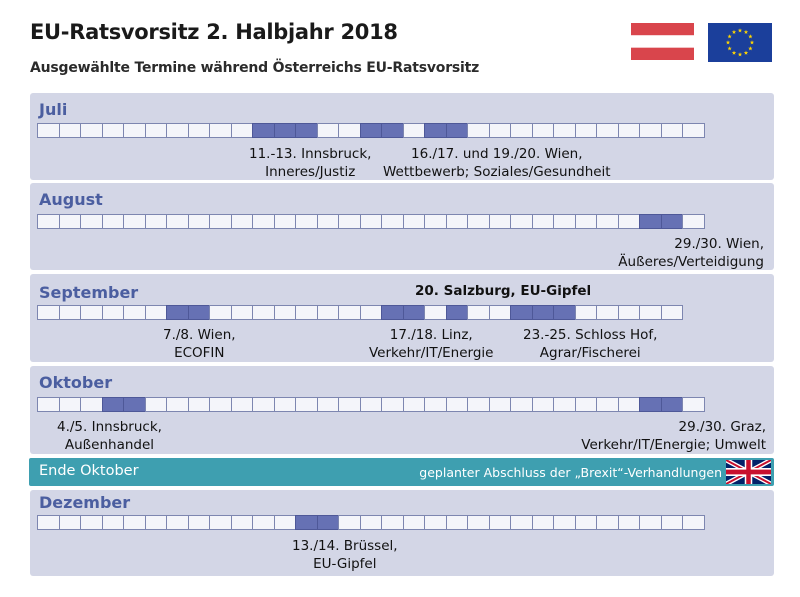 The image size is (800, 597). I want to click on event-label: 23.-25. Schloss Hof, Agrar/Fischerei, so click(590, 344).